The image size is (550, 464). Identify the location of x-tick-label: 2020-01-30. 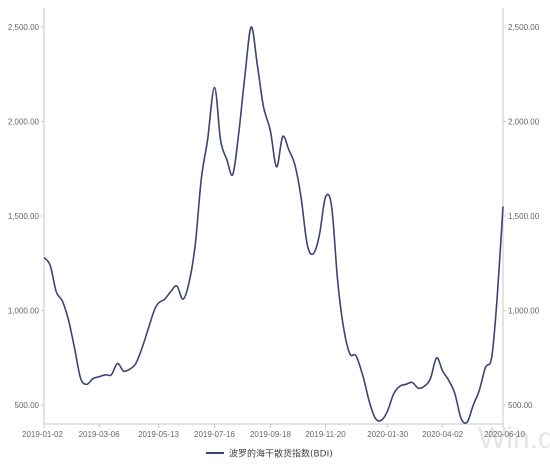
(387, 434).